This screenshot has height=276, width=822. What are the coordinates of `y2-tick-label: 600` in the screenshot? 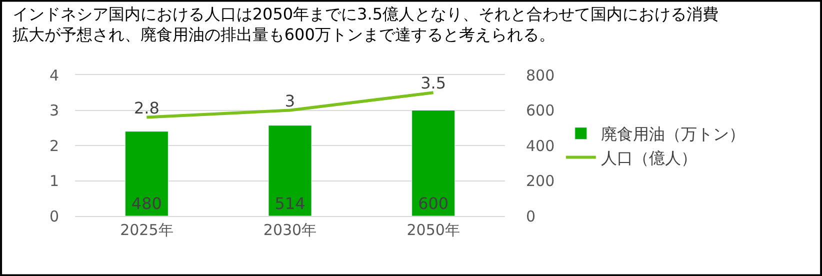 It's located at (540, 111).